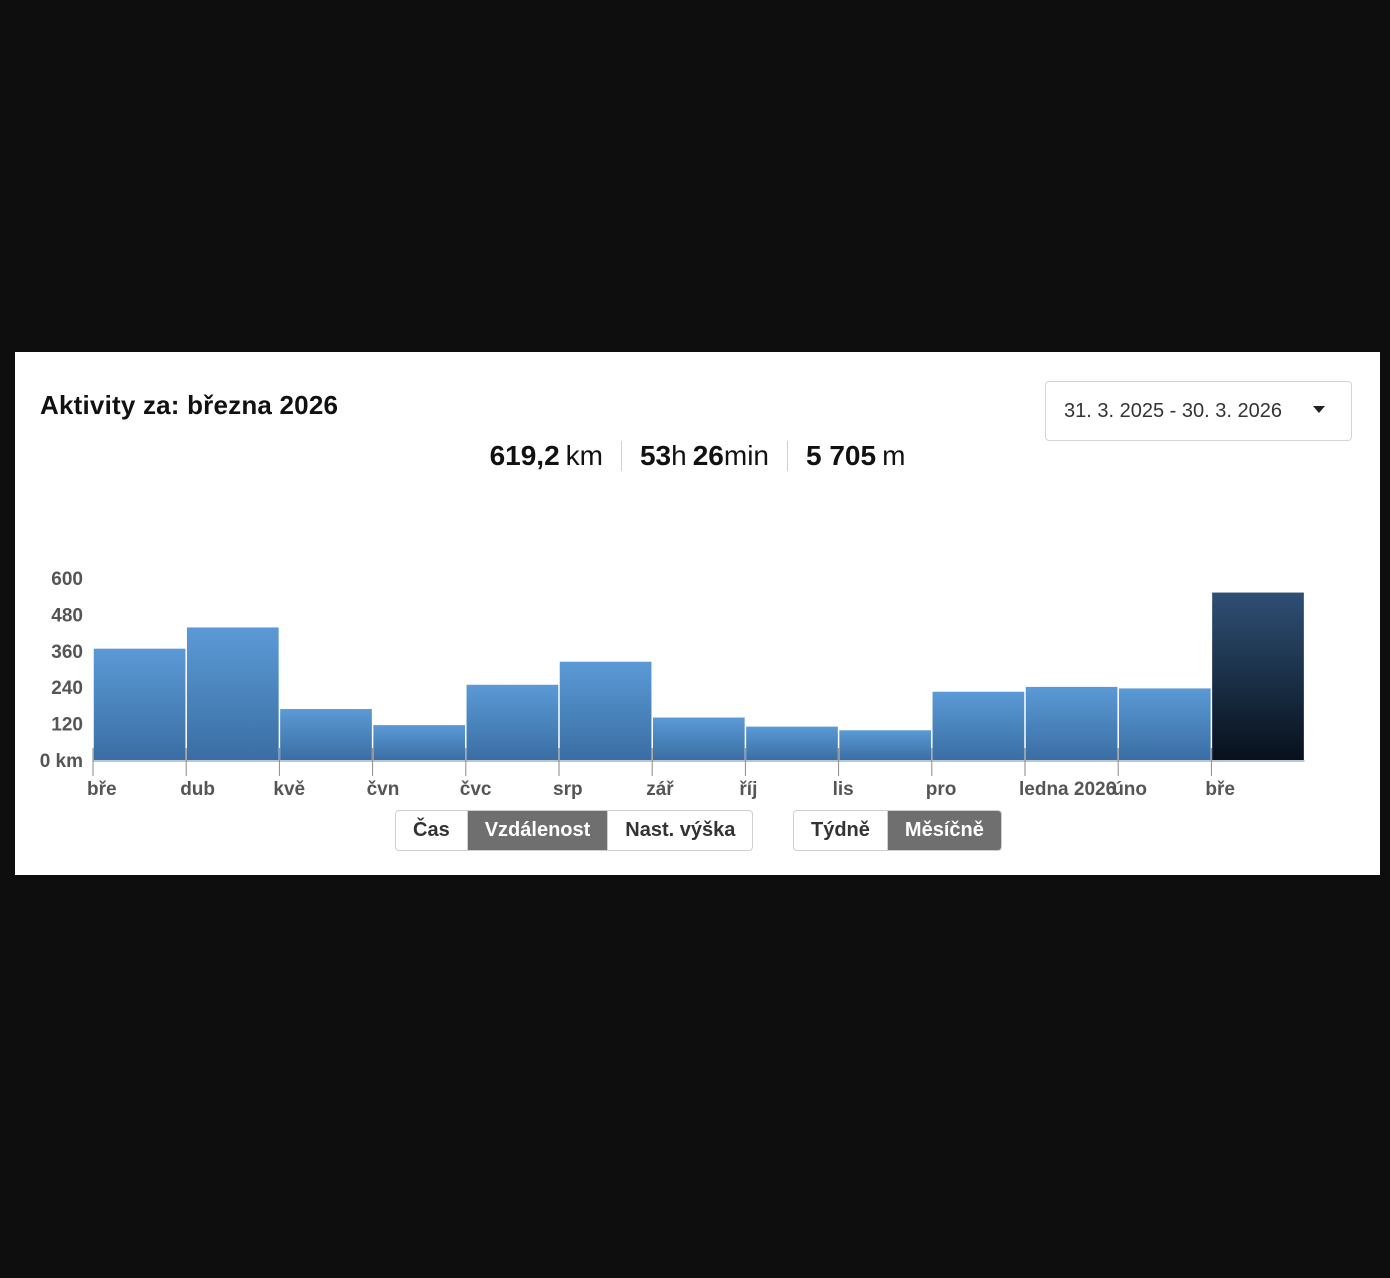 The width and height of the screenshot is (1390, 1278). I want to click on x-tick-label: říj, so click(748, 789).